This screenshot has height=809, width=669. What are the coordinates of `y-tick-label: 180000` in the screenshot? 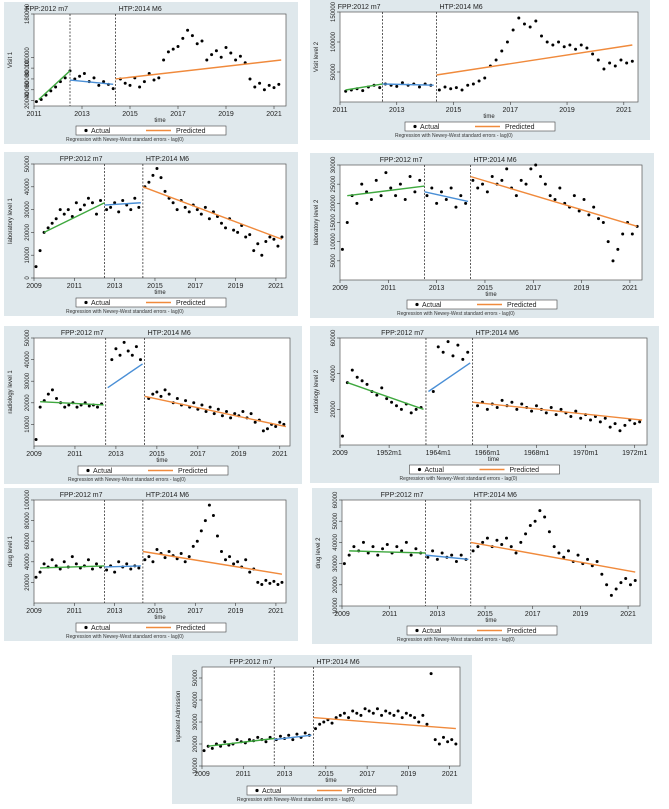 It's located at (28, 13).